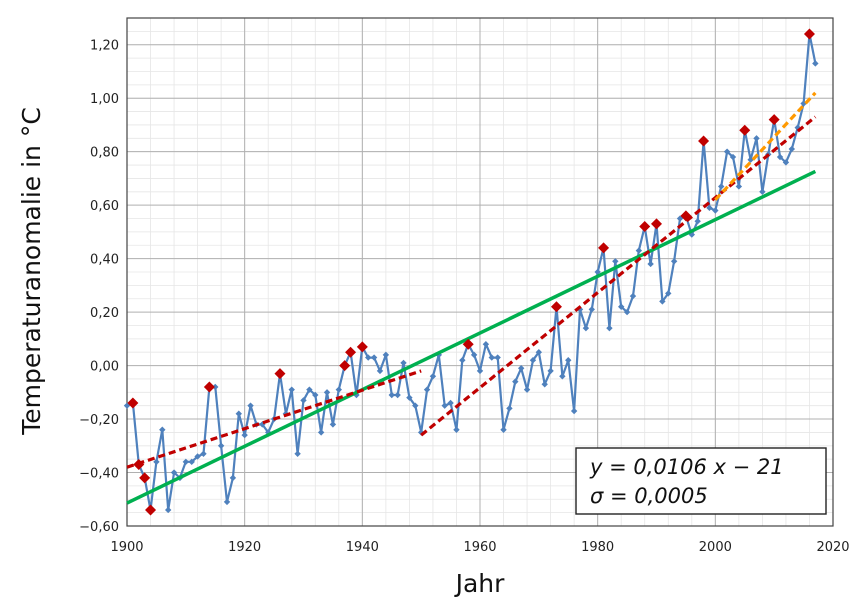 The image size is (864, 610). I want to click on y-axis-title: Temperaturanomalie in °C, so click(31, 271).